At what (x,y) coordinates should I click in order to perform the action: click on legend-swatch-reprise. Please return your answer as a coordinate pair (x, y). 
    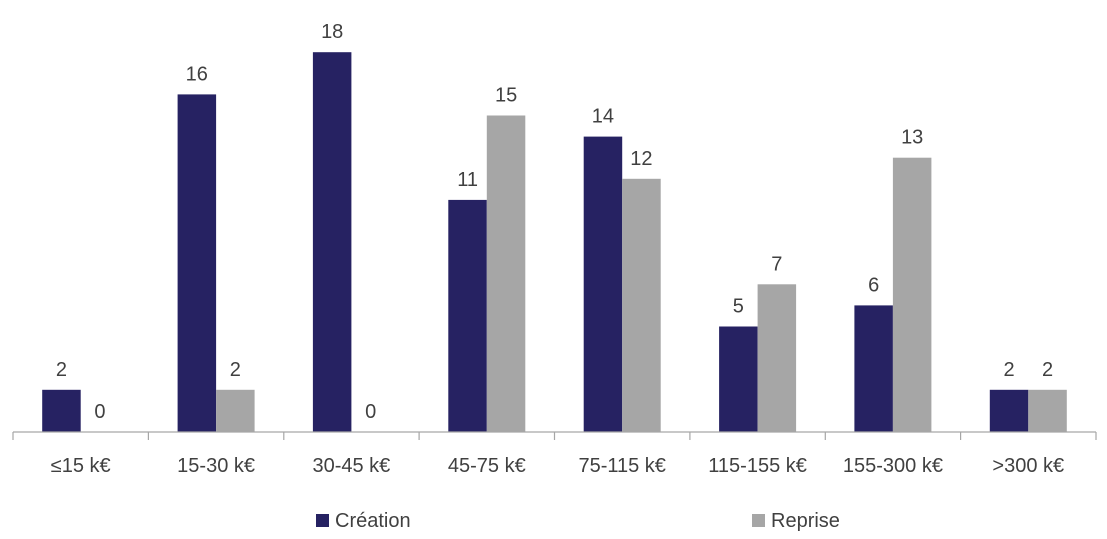
    Looking at the image, I should click on (758, 520).